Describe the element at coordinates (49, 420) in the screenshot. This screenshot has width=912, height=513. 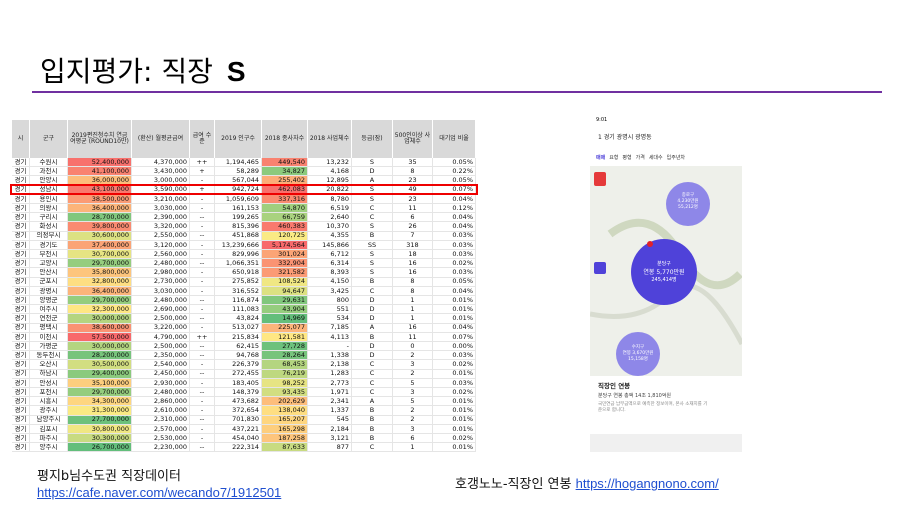
I see `table-cell: 남양주시` at that location.